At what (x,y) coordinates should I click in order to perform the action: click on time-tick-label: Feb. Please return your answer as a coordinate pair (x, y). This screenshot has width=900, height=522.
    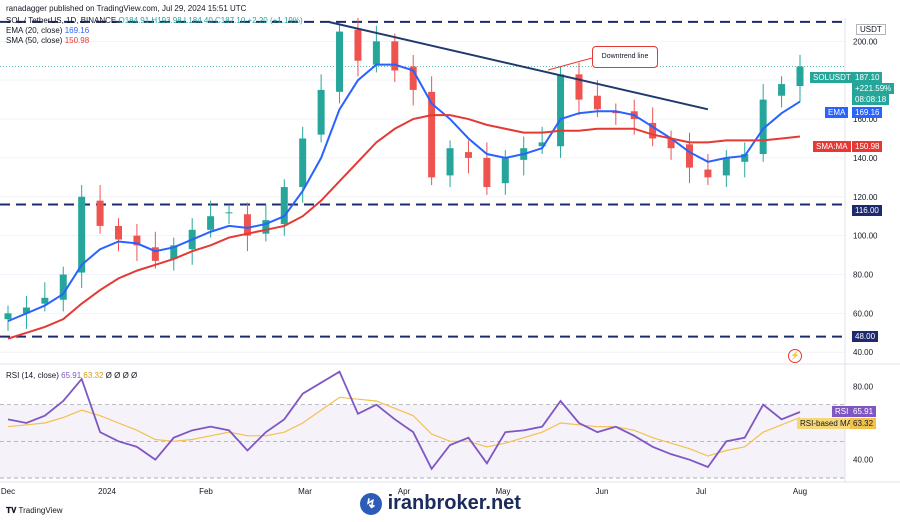
    Looking at the image, I should click on (206, 491).